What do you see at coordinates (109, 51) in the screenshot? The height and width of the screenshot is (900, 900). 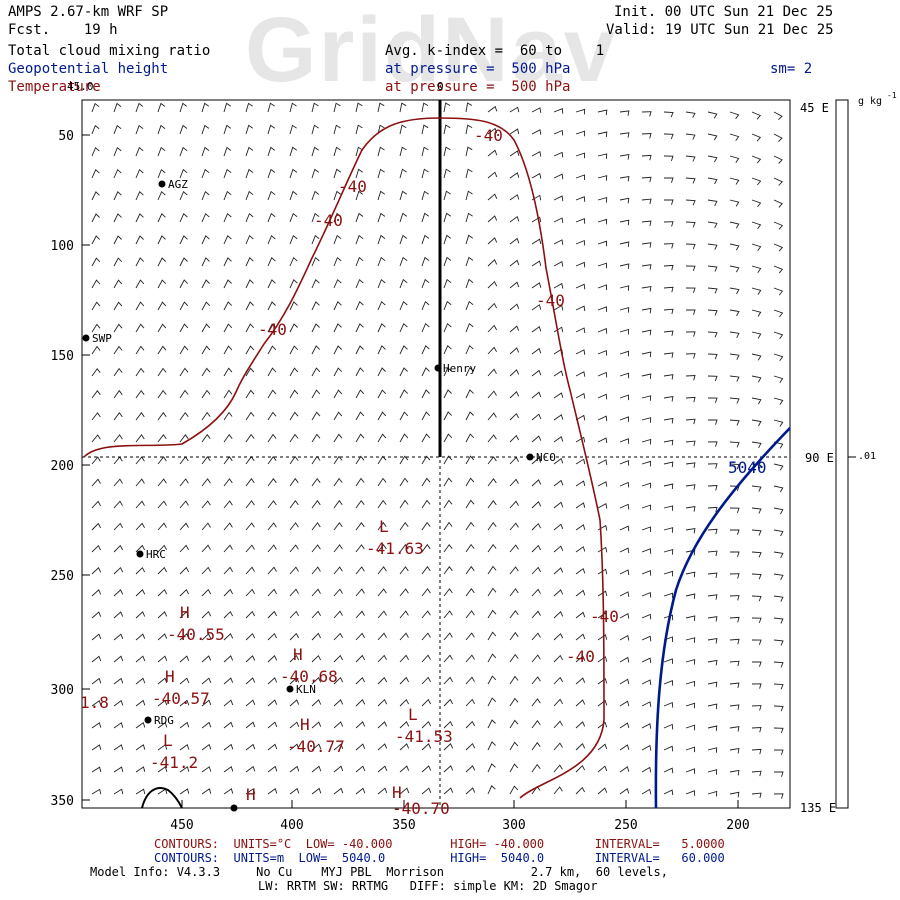 I see `field-cloud-label: Total cloud mixing ratio` at bounding box center [109, 51].